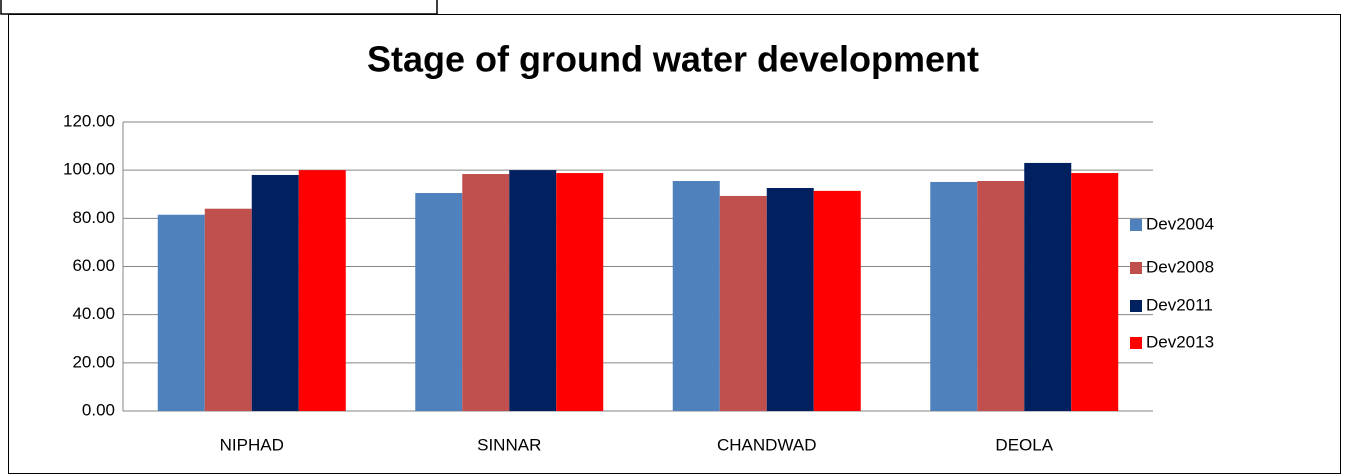 The image size is (1347, 475). Describe the element at coordinates (98, 409) in the screenshot. I see `y-tick-label: 0.00` at that location.